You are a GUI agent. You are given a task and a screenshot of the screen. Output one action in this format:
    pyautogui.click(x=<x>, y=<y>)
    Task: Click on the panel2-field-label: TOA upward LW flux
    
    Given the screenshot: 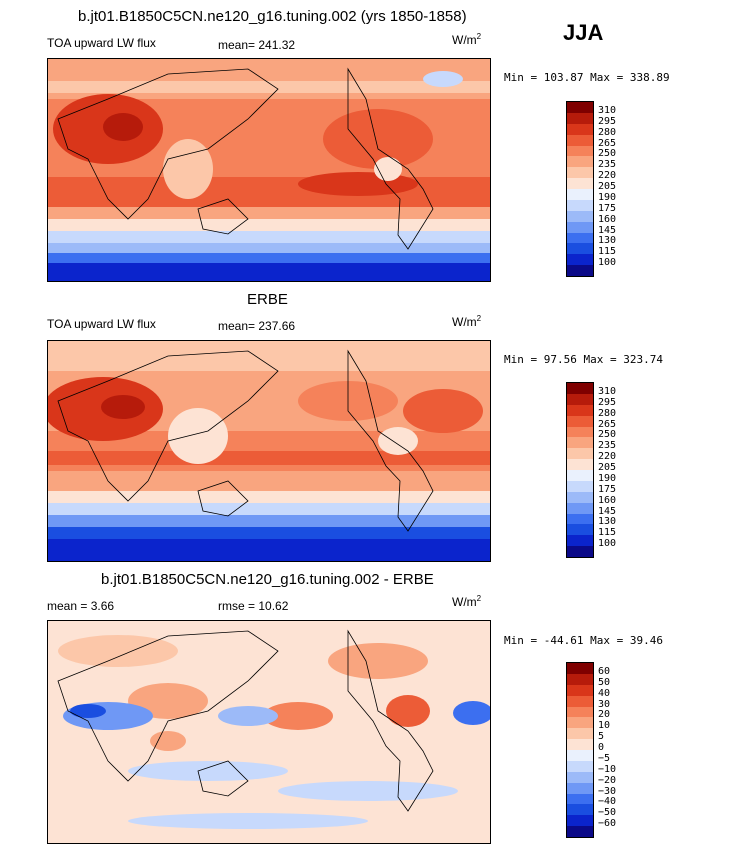 What is the action you would take?
    pyautogui.click(x=101, y=324)
    